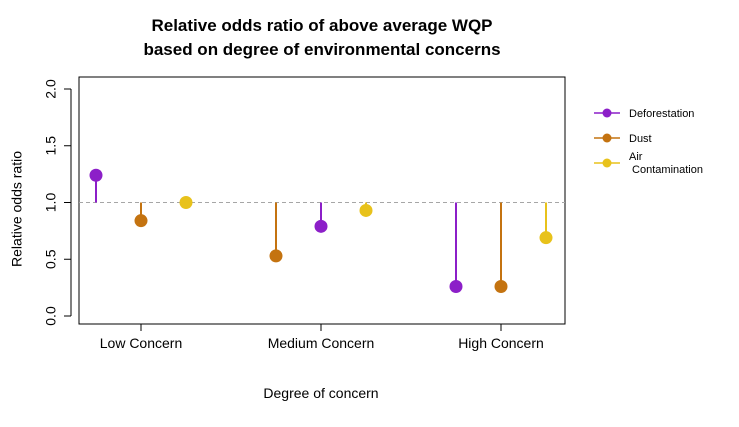 This screenshot has width=739, height=427. I want to click on legend-label: Dust, so click(640, 139).